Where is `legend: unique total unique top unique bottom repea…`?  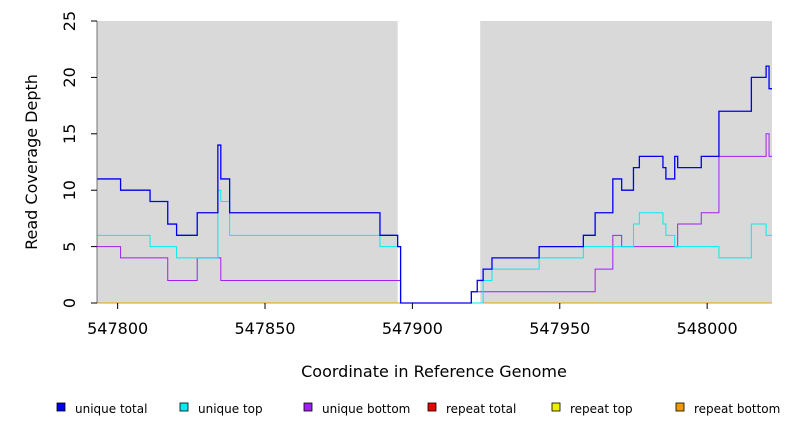 legend: unique total unique top unique bottom repea… is located at coordinates (418, 409).